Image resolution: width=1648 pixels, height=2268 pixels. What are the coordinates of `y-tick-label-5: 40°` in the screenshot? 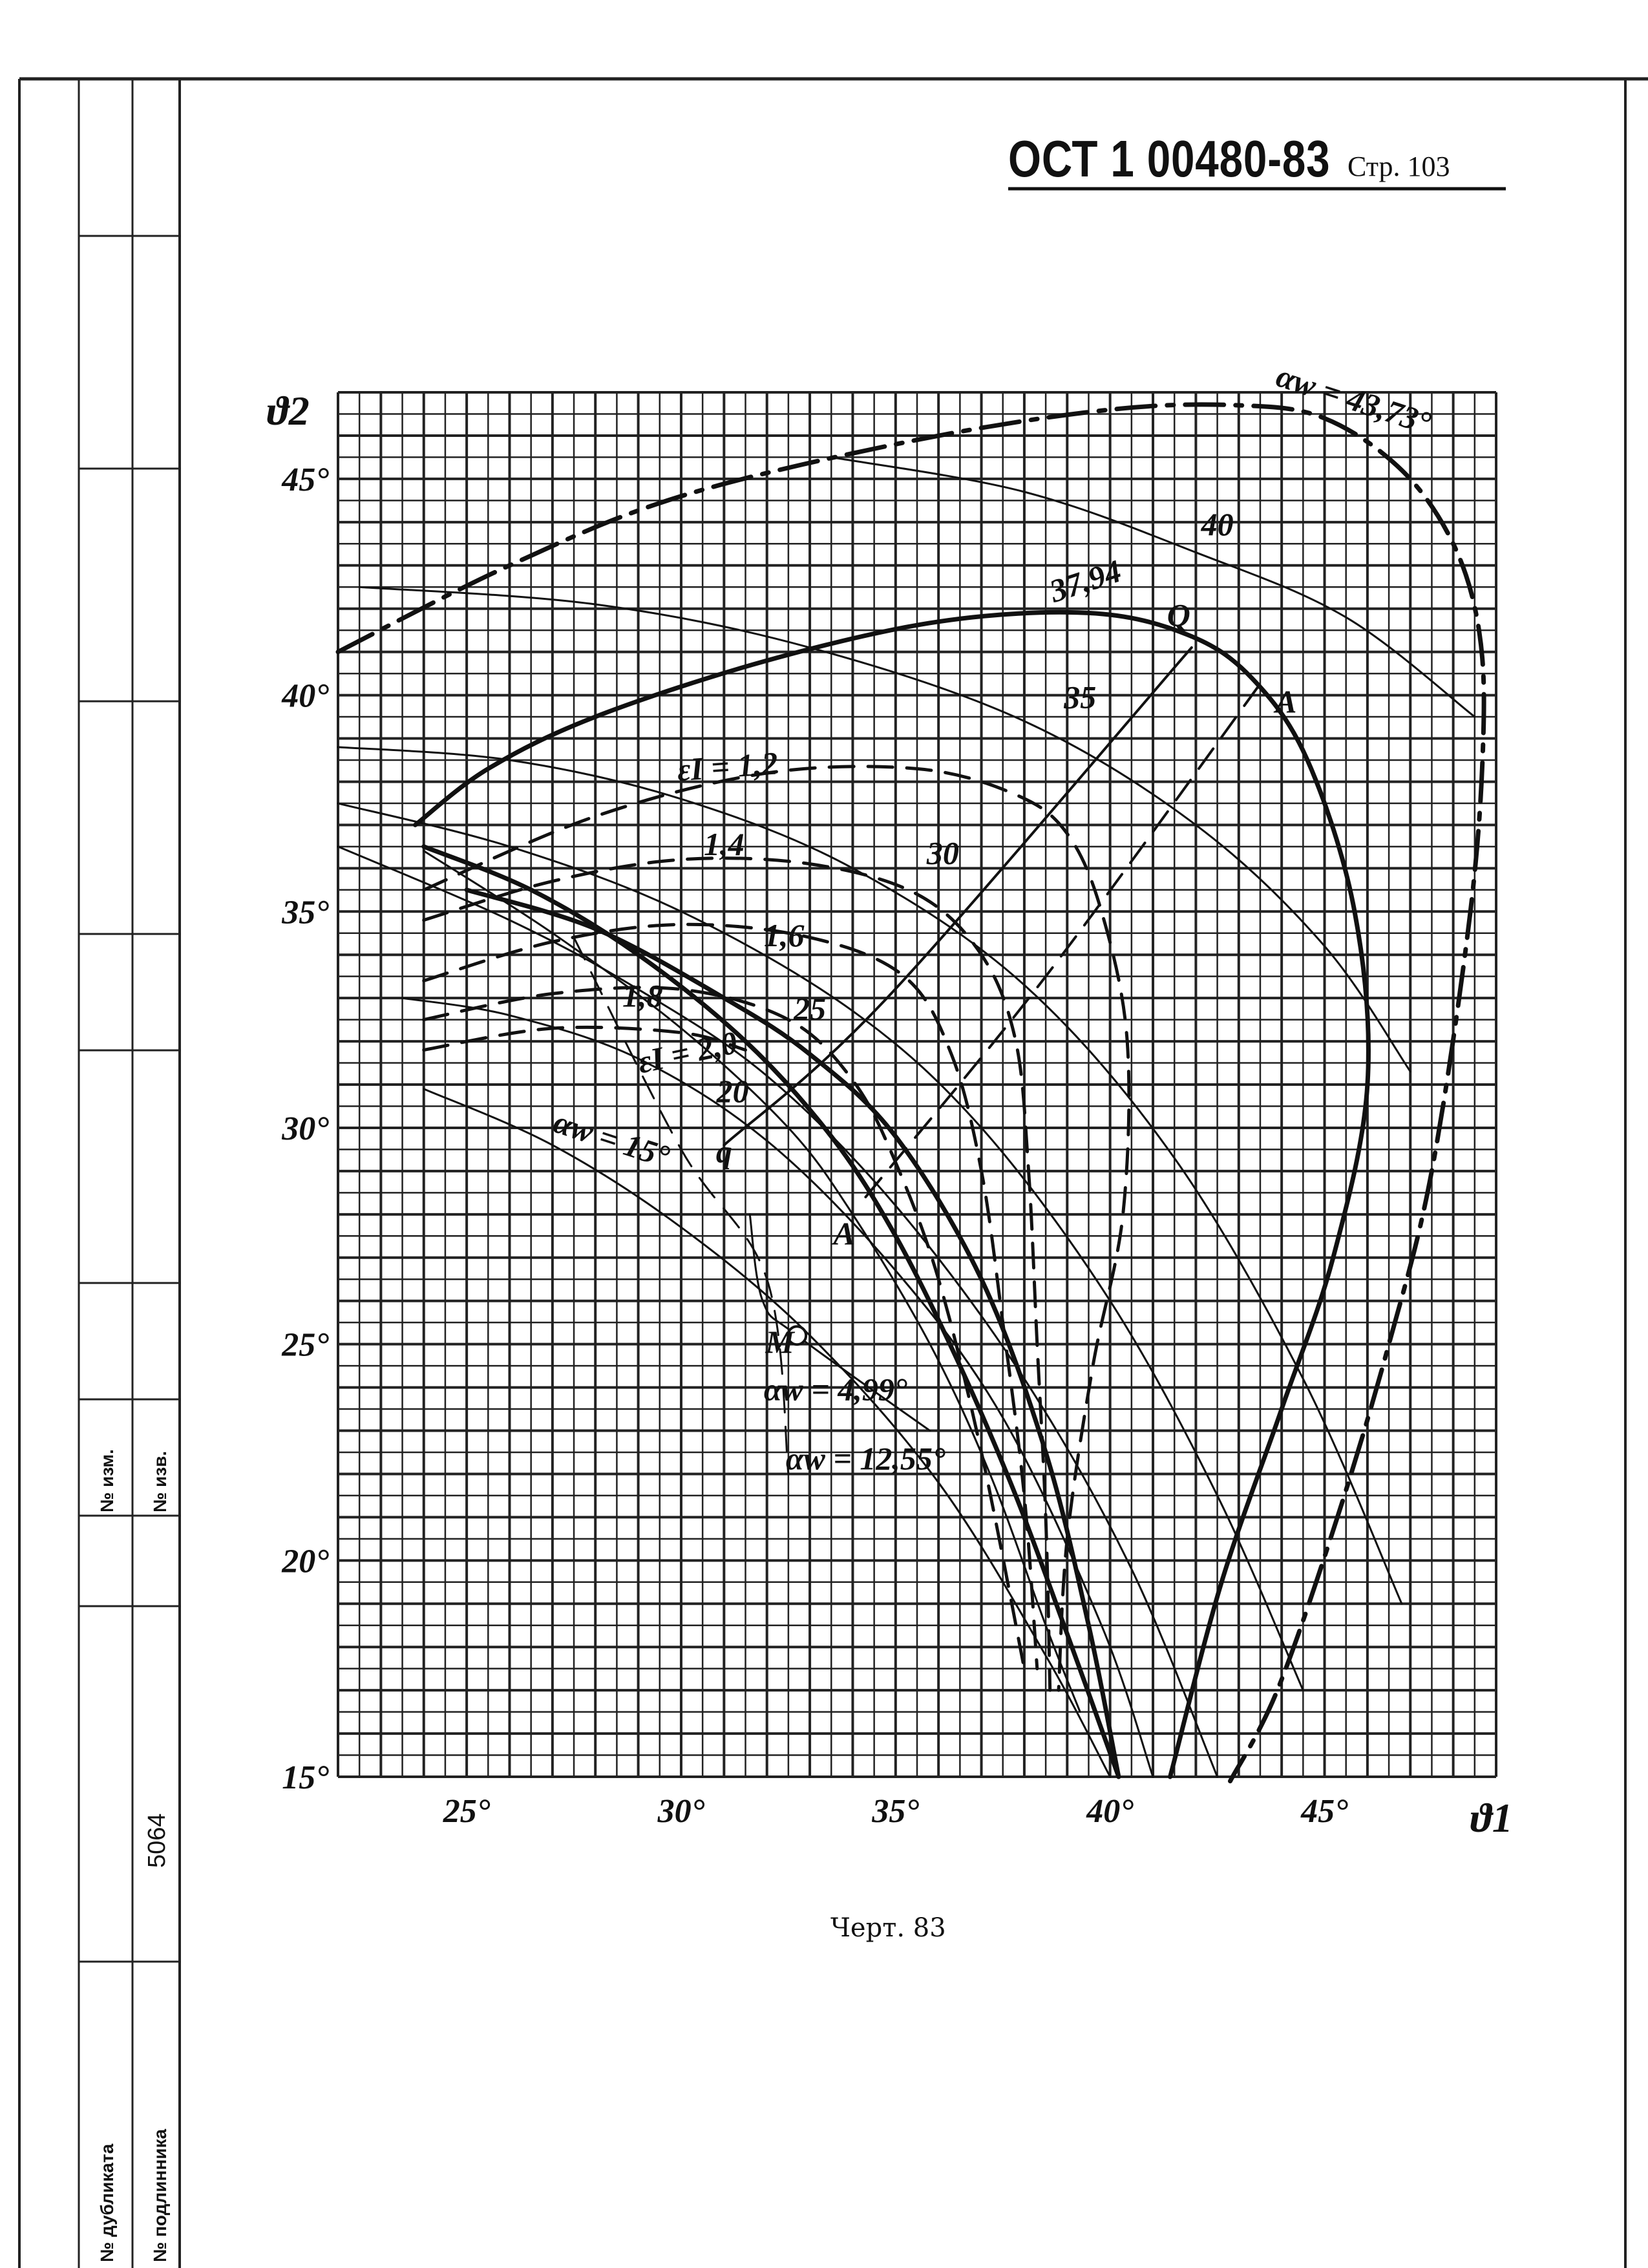 It's located at (305, 697).